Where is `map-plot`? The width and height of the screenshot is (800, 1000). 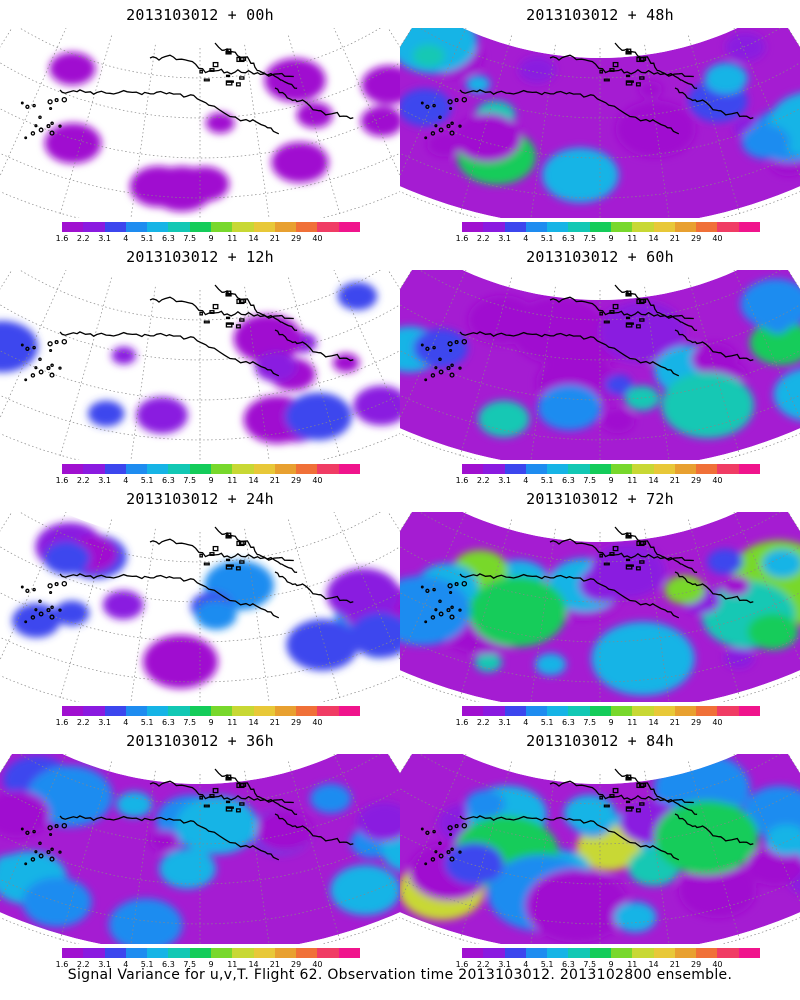
map-plot is located at coordinates (600, 365).